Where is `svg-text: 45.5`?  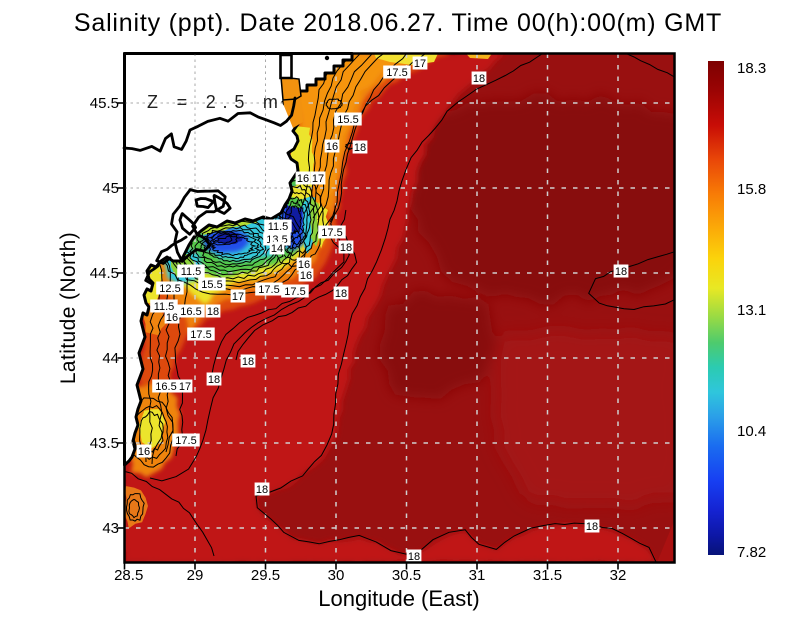
svg-text: 45.5 is located at coordinates (104, 103).